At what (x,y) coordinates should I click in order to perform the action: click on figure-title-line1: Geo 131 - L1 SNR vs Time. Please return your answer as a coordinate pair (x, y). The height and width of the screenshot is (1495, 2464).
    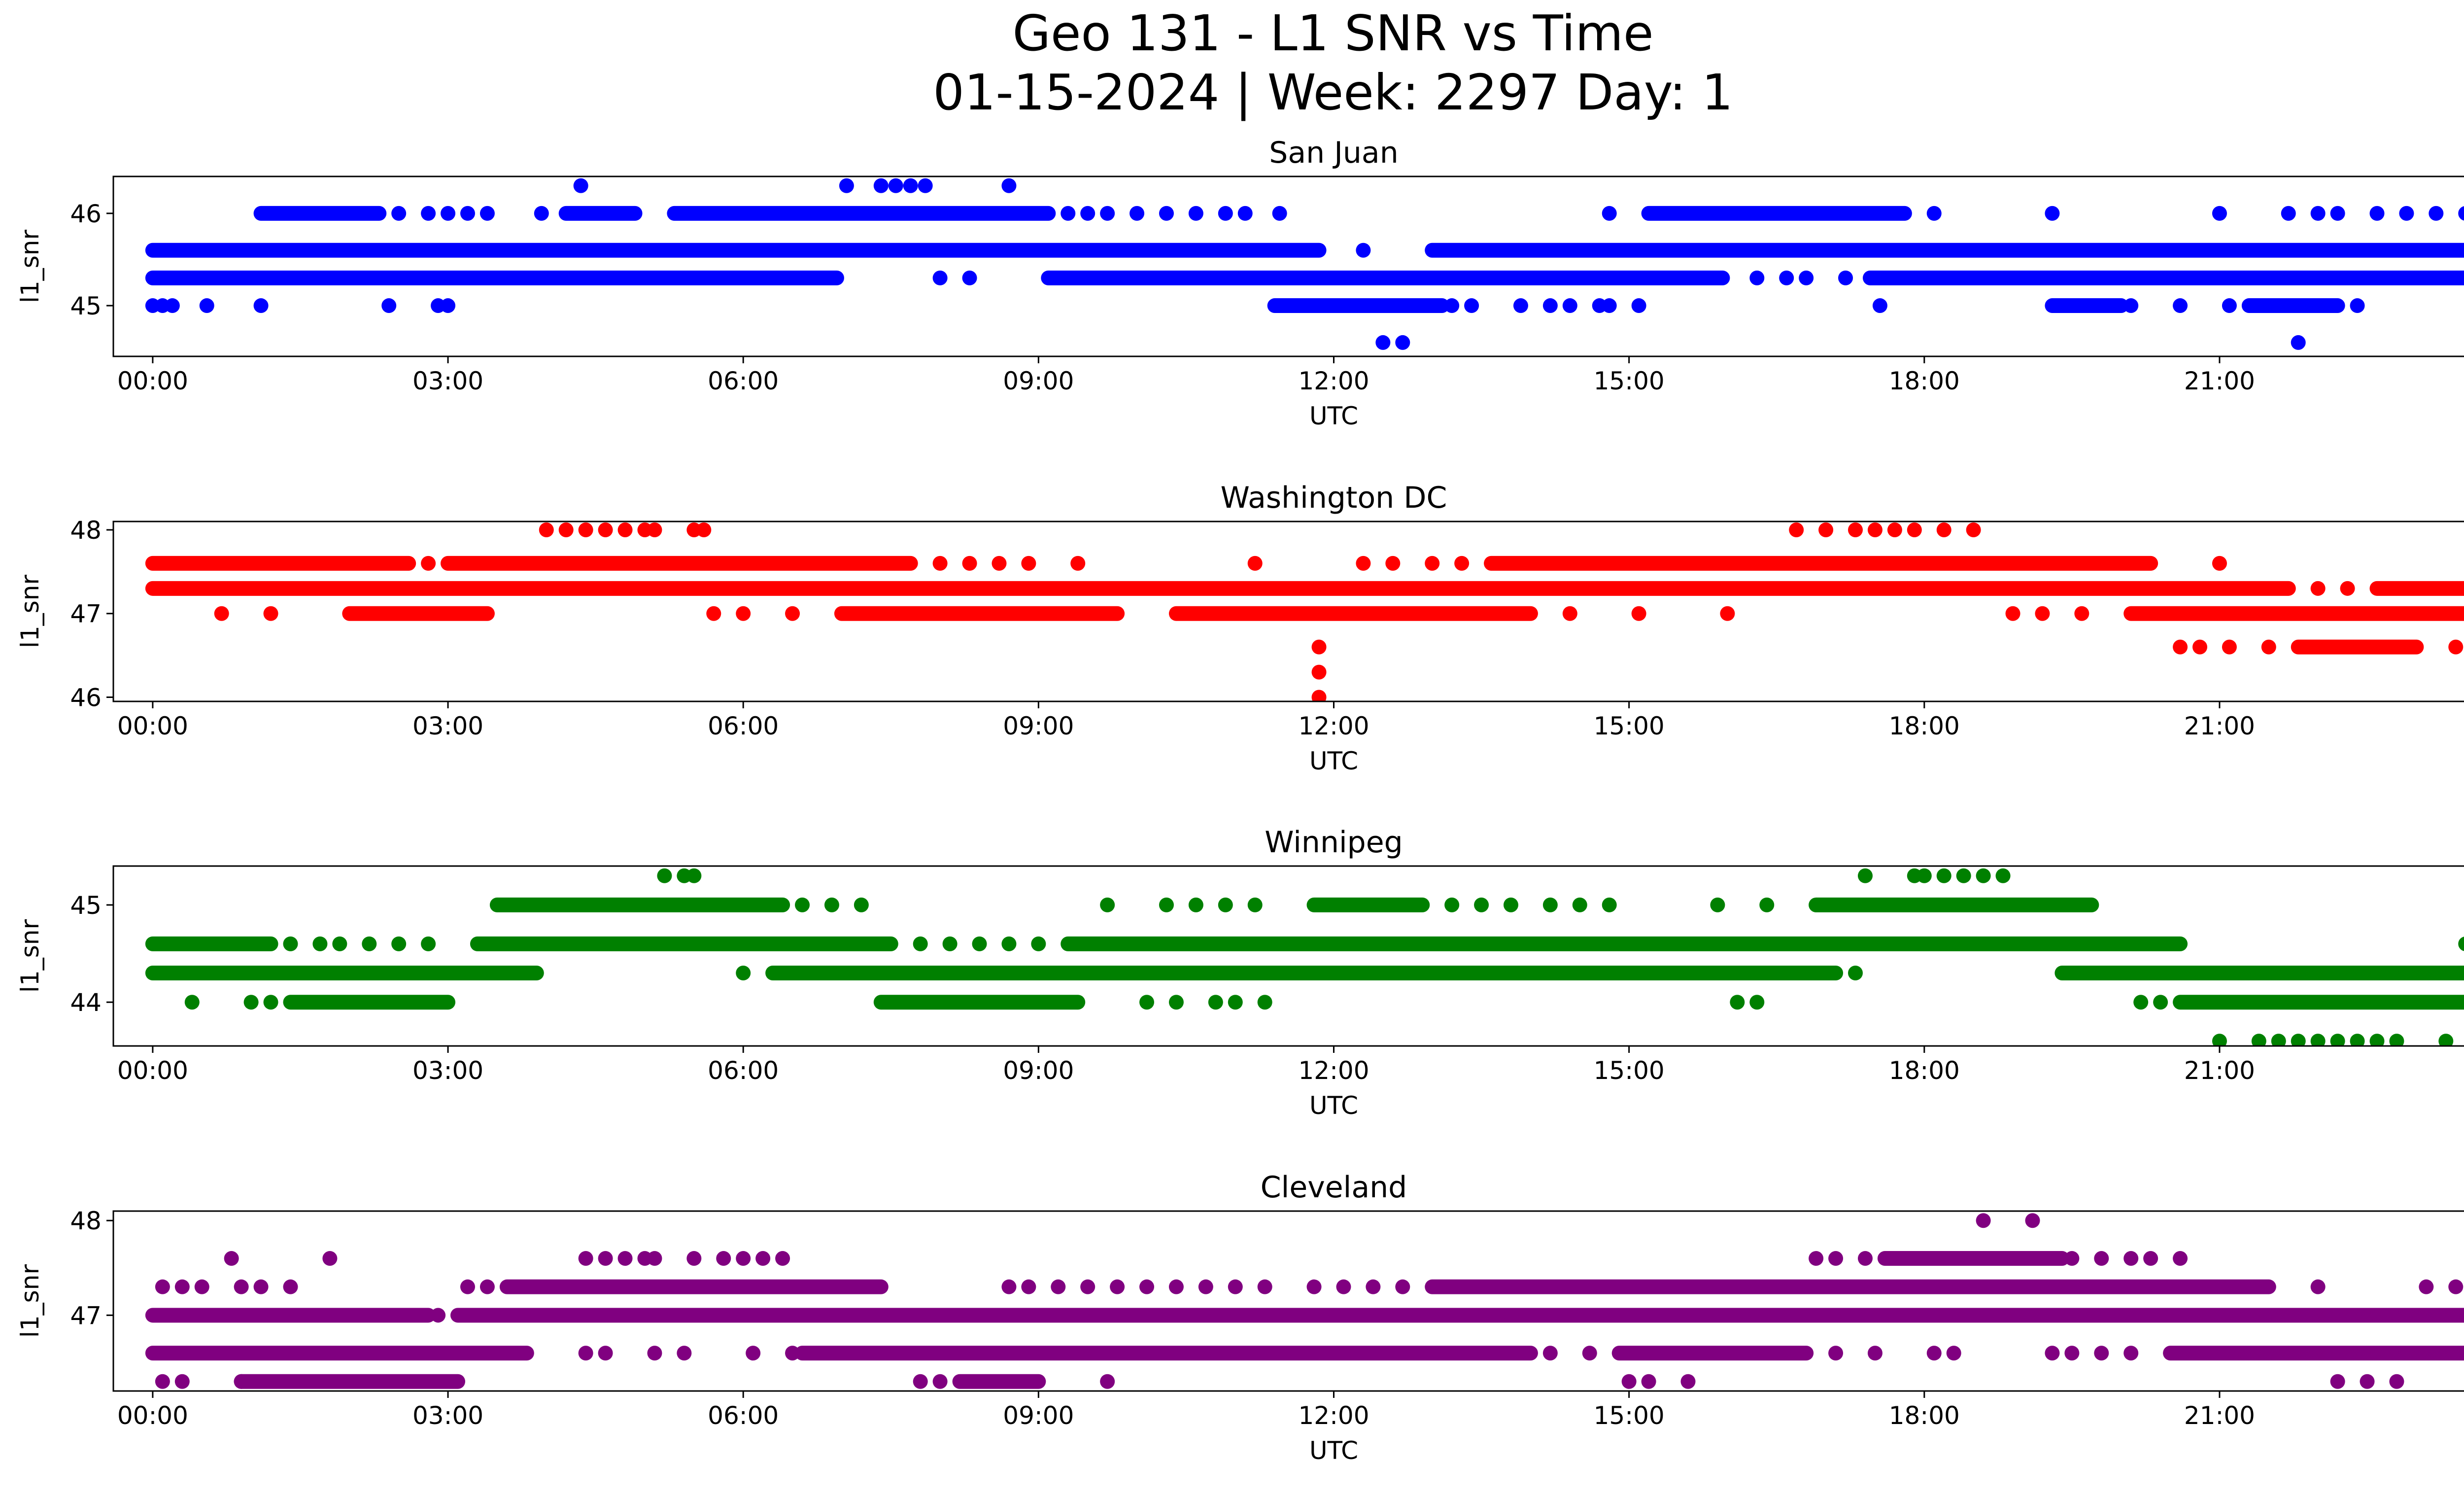
    Looking at the image, I should click on (1333, 33).